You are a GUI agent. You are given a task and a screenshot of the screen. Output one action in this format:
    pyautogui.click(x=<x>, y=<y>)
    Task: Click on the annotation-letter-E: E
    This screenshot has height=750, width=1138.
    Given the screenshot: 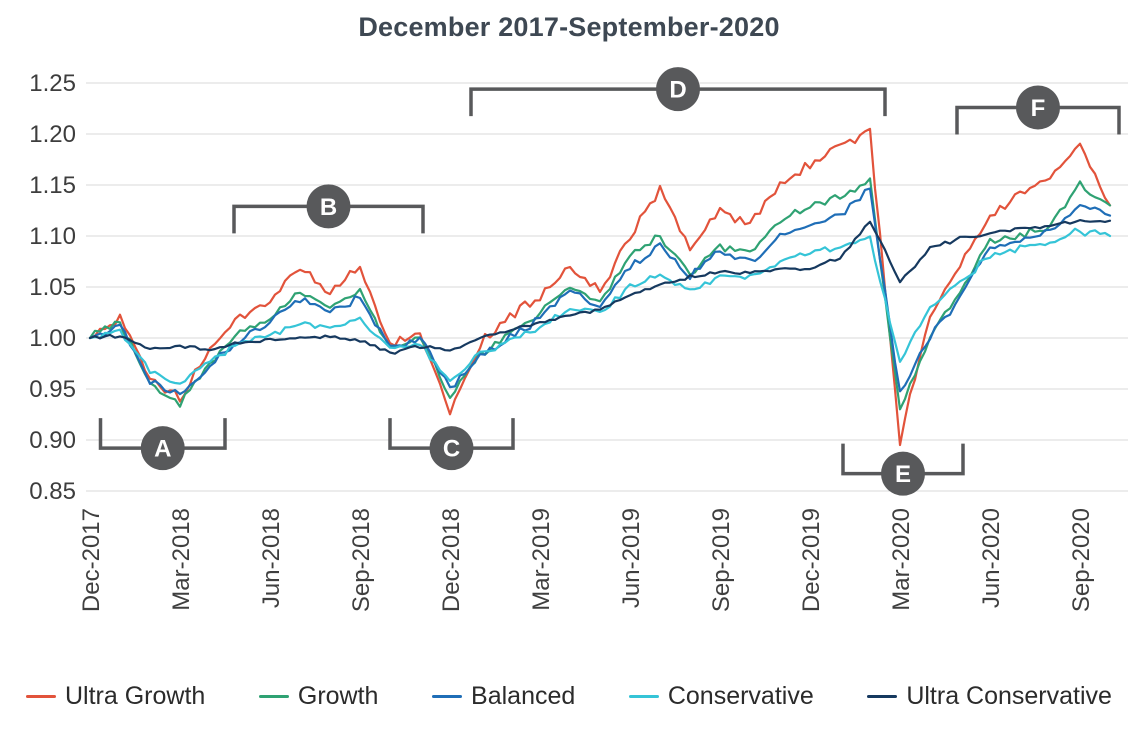 What is the action you would take?
    pyautogui.click(x=903, y=474)
    